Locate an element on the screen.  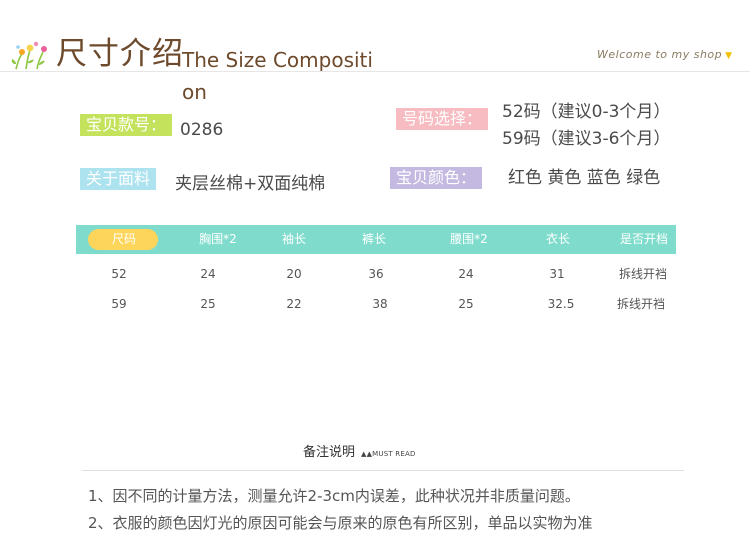
column-header-crotch: 是否开档 is located at coordinates (644, 239).